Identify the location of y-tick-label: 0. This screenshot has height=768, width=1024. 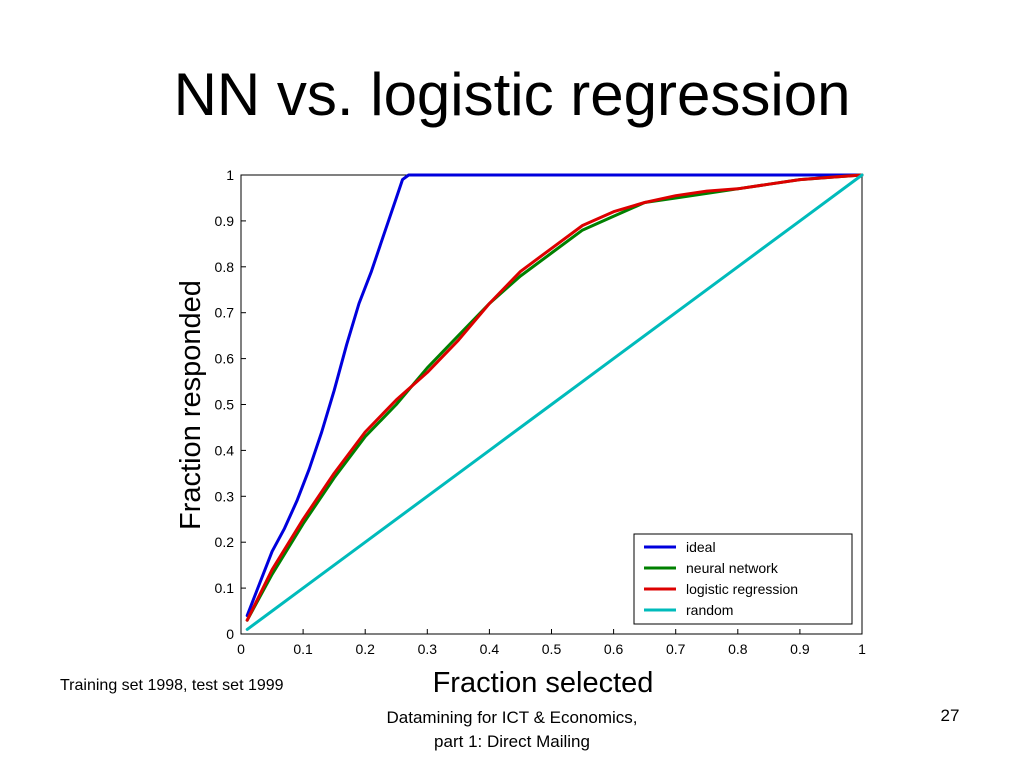
(230, 634).